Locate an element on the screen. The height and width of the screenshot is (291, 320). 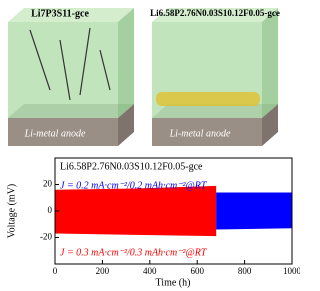
x-tick-label: 600 is located at coordinates (197, 271).